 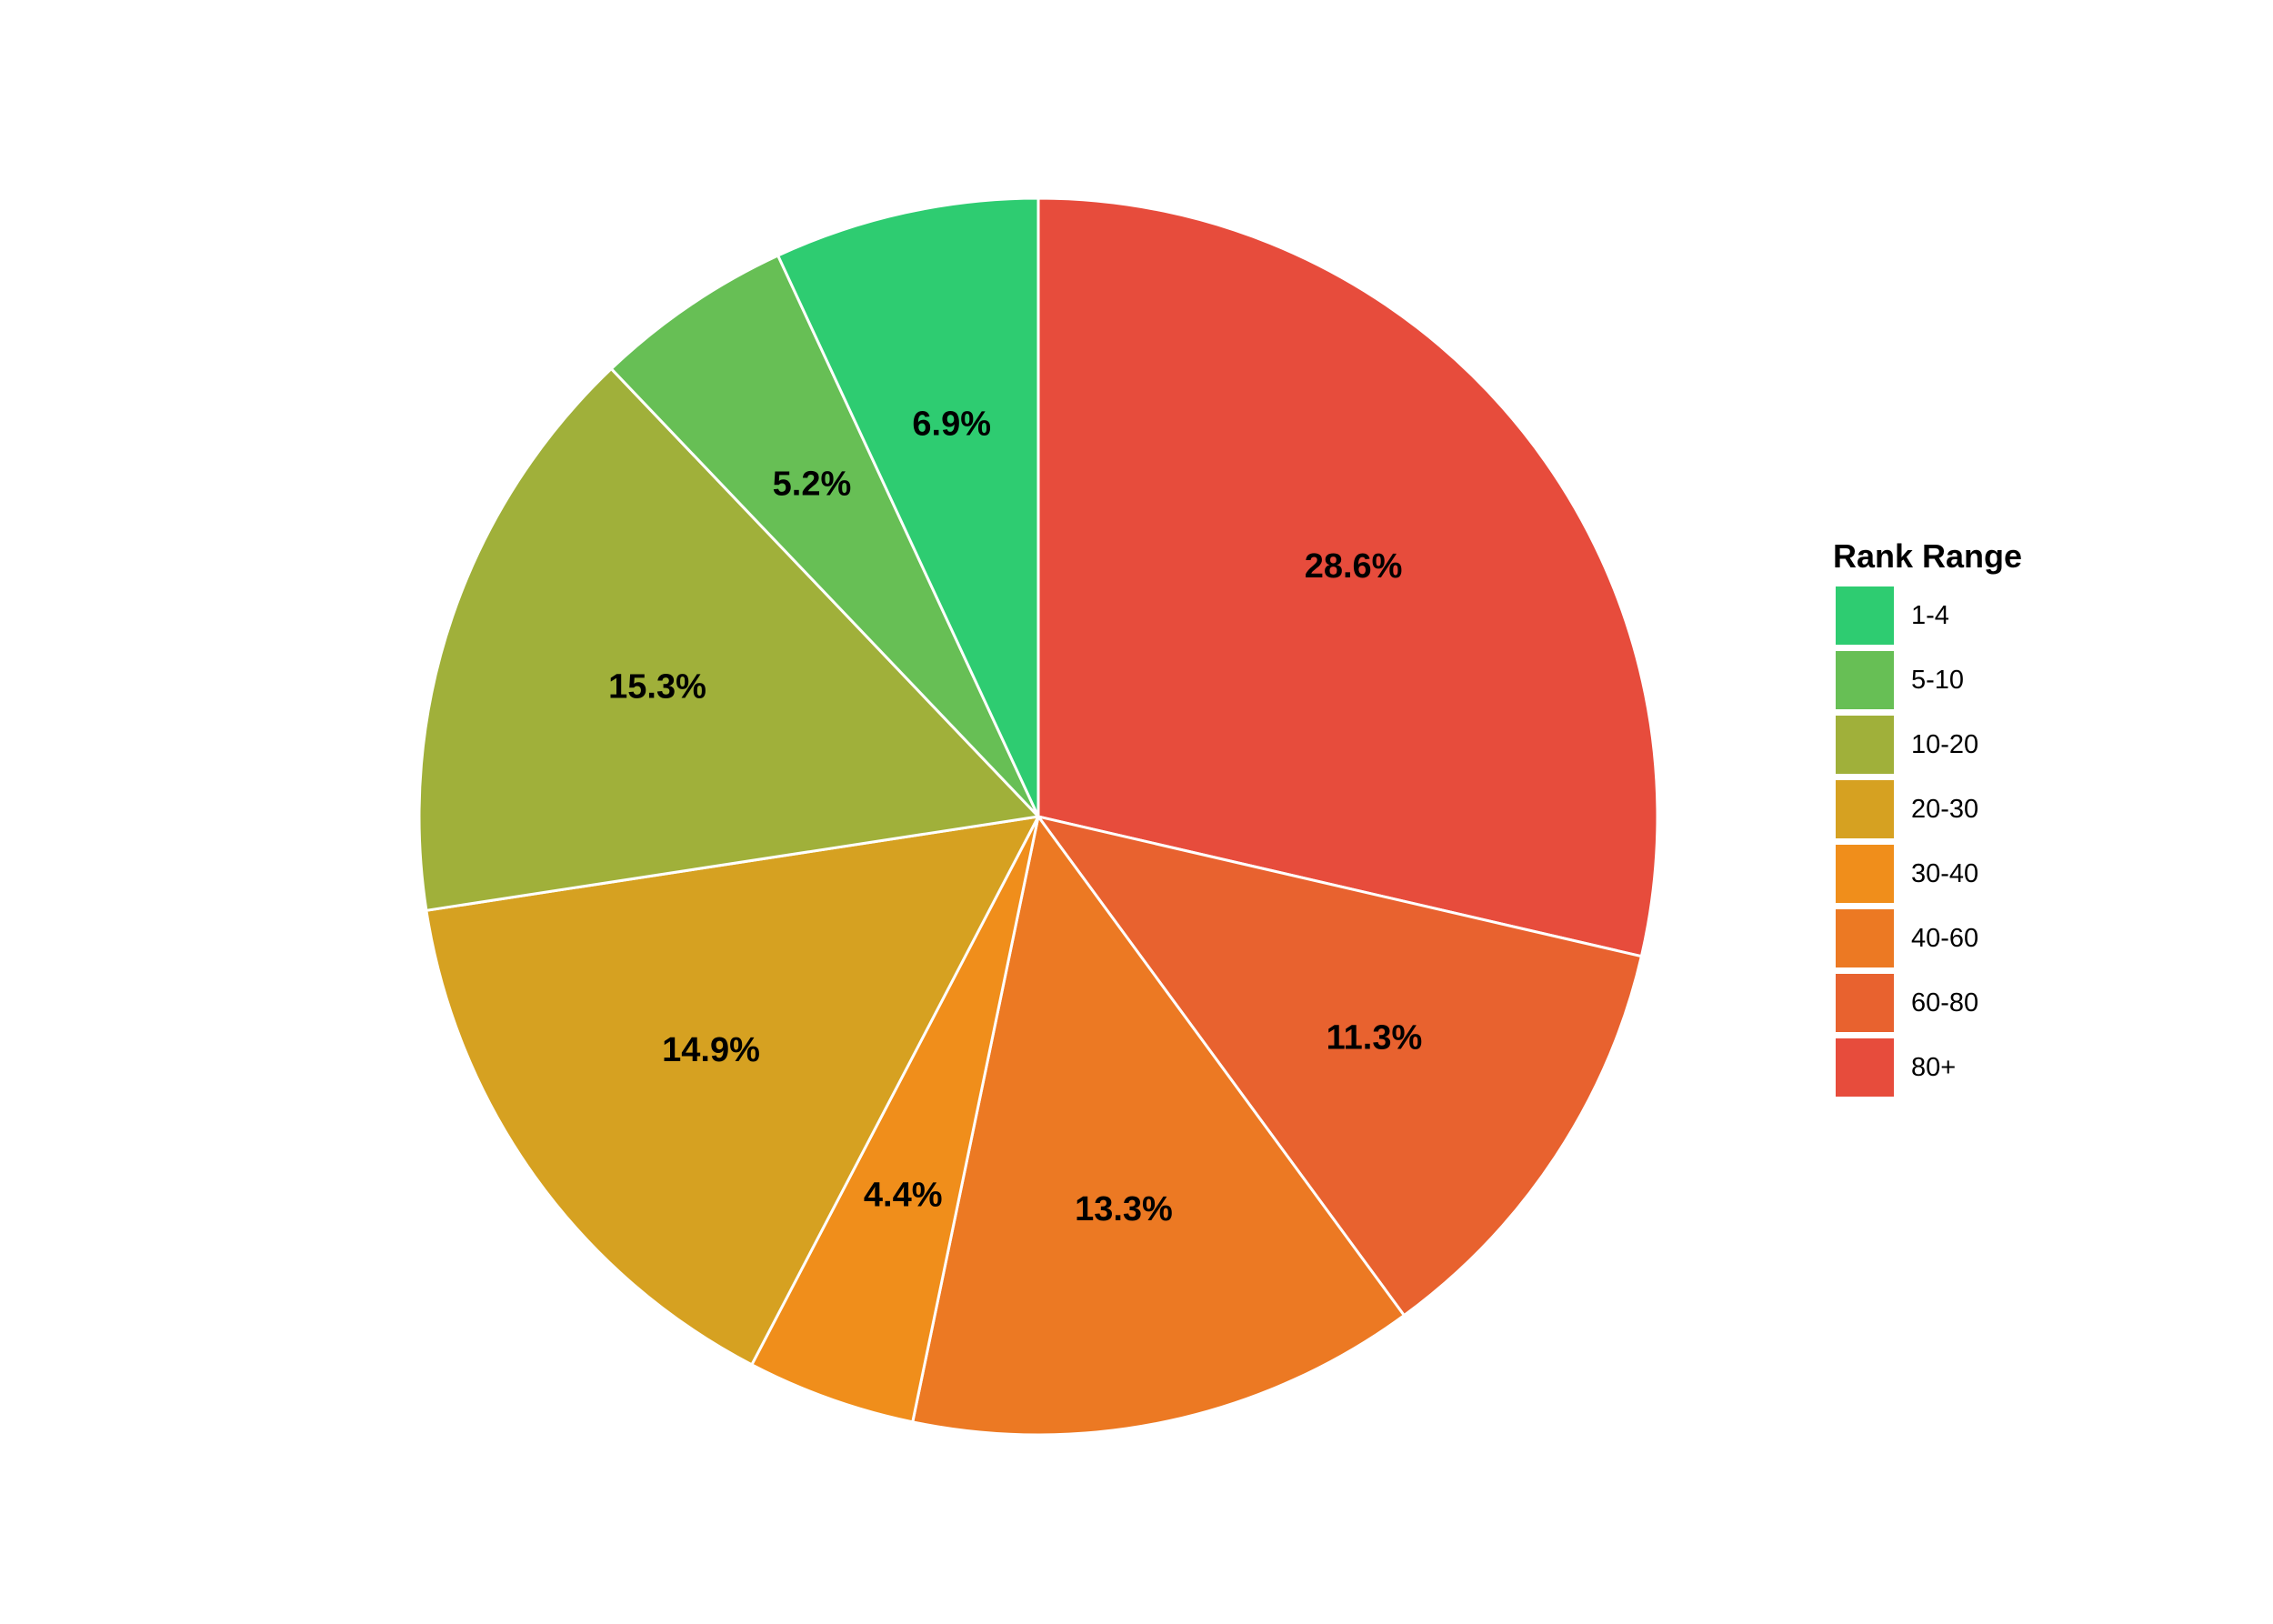 What do you see at coordinates (1865, 1067) in the screenshot?
I see `legend-swatch-80+` at bounding box center [1865, 1067].